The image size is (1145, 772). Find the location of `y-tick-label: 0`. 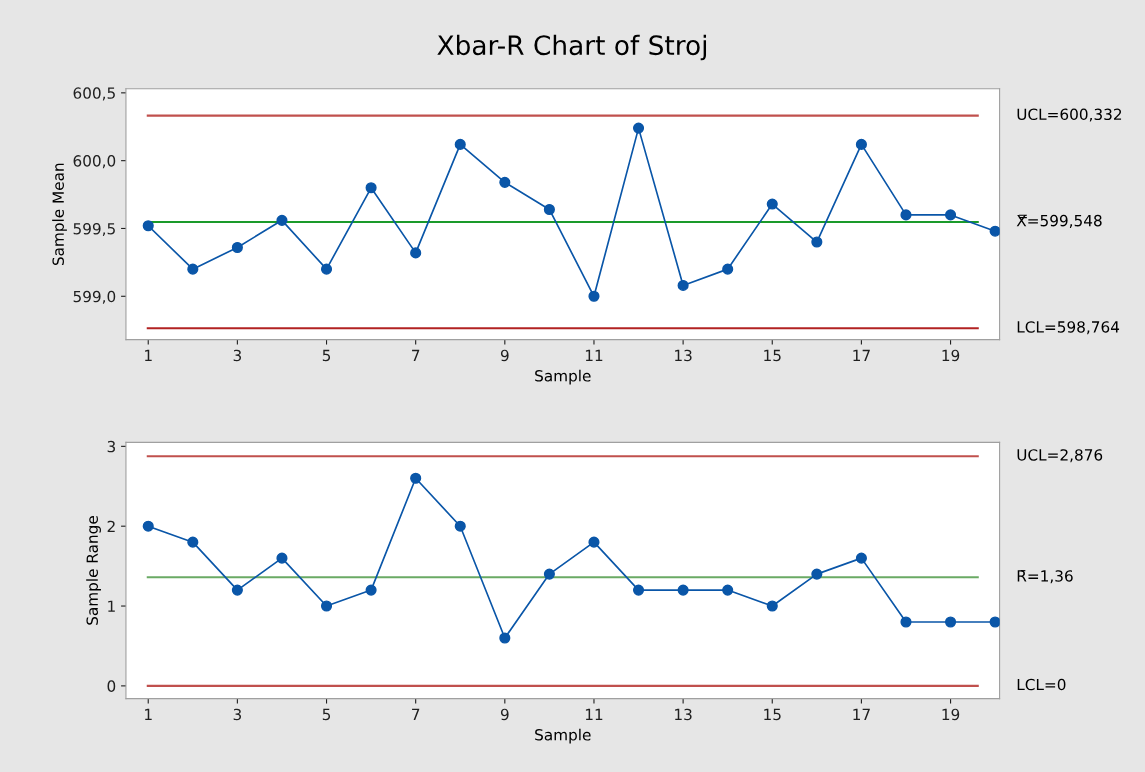

y-tick-label: 0 is located at coordinates (111, 686).